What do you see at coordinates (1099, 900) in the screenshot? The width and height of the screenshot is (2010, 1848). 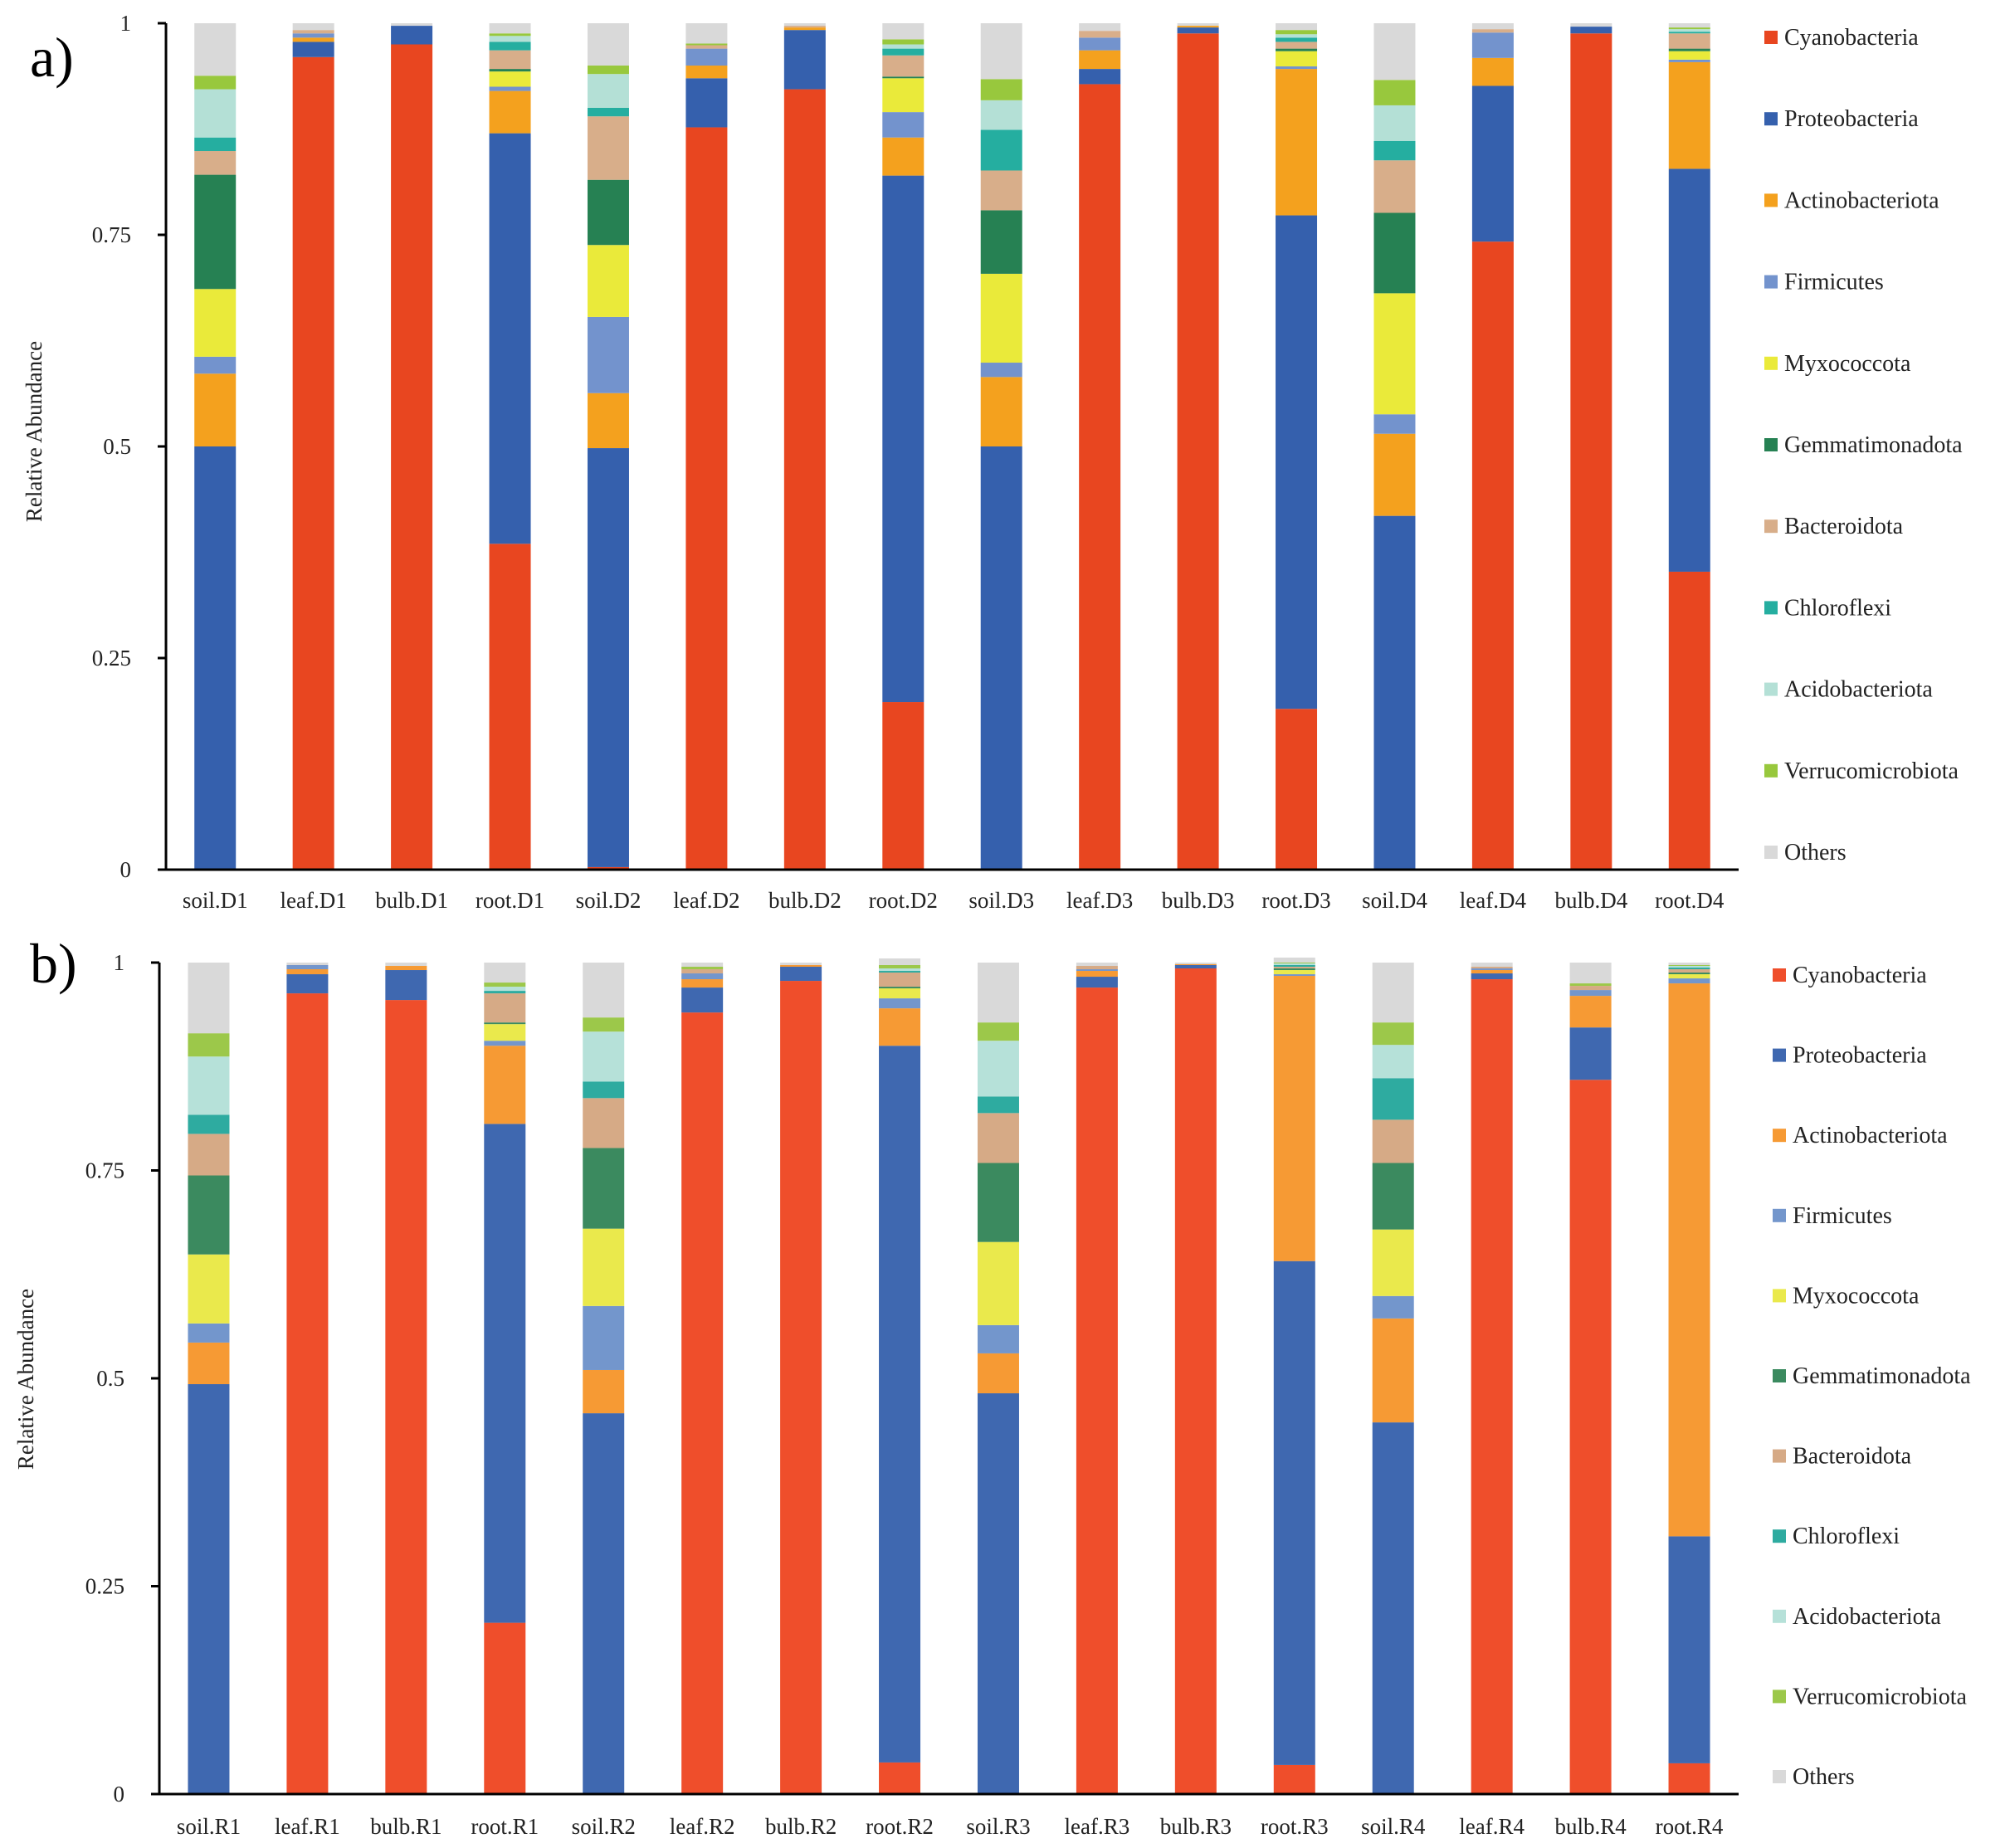 I see `x-tick-label-leaf-d3: leaf.D3` at bounding box center [1099, 900].